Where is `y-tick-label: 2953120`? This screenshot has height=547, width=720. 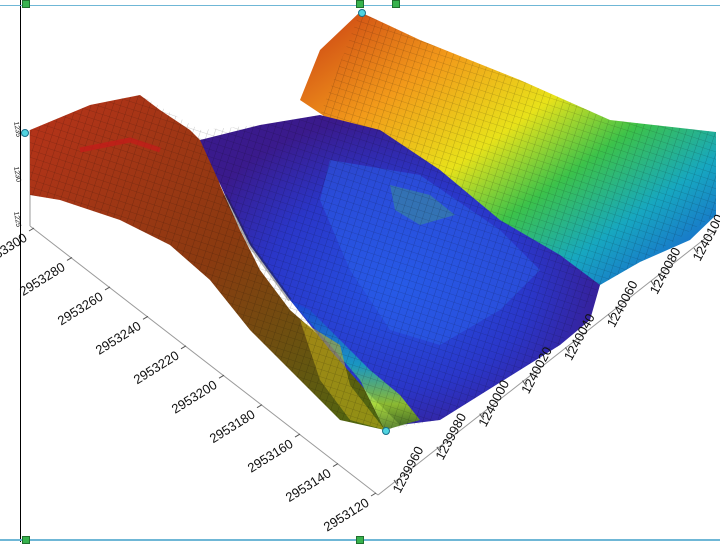
y-tick-label: 2953120 is located at coordinates (346, 515).